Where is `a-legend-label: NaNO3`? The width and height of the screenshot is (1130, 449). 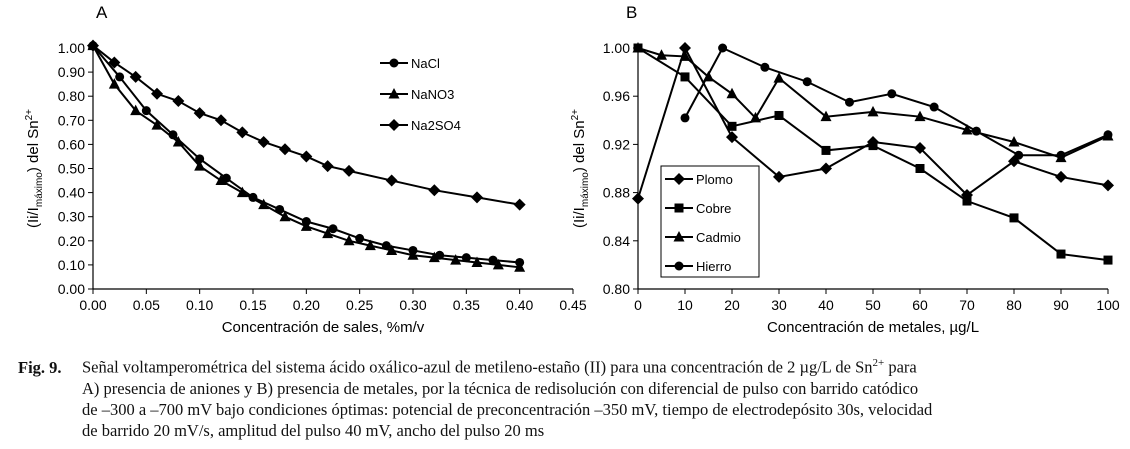 a-legend-label: NaNO3 is located at coordinates (432, 94).